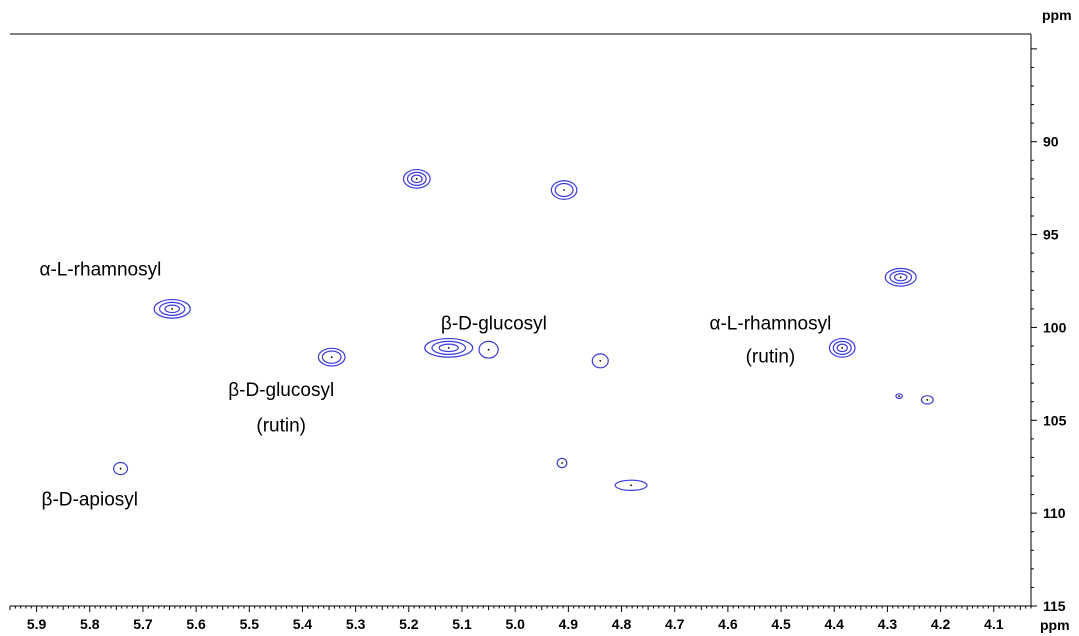 The image size is (1079, 636). Describe the element at coordinates (1054, 513) in the screenshot. I see `y-tick-label: 110` at that location.